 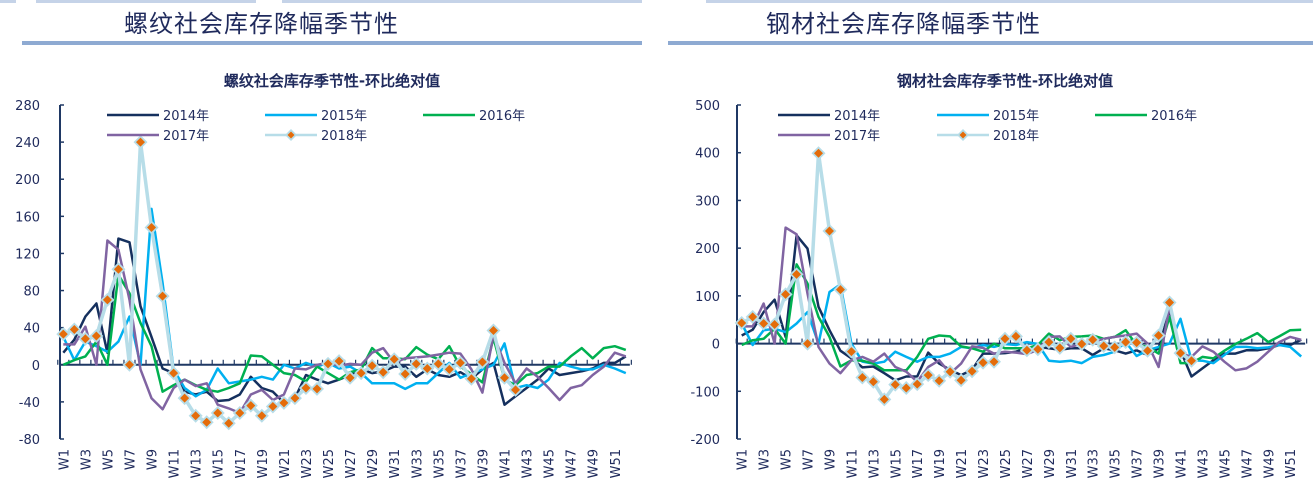 What do you see at coordinates (963, 135) in the screenshot?
I see `legend-marker` at bounding box center [963, 135].